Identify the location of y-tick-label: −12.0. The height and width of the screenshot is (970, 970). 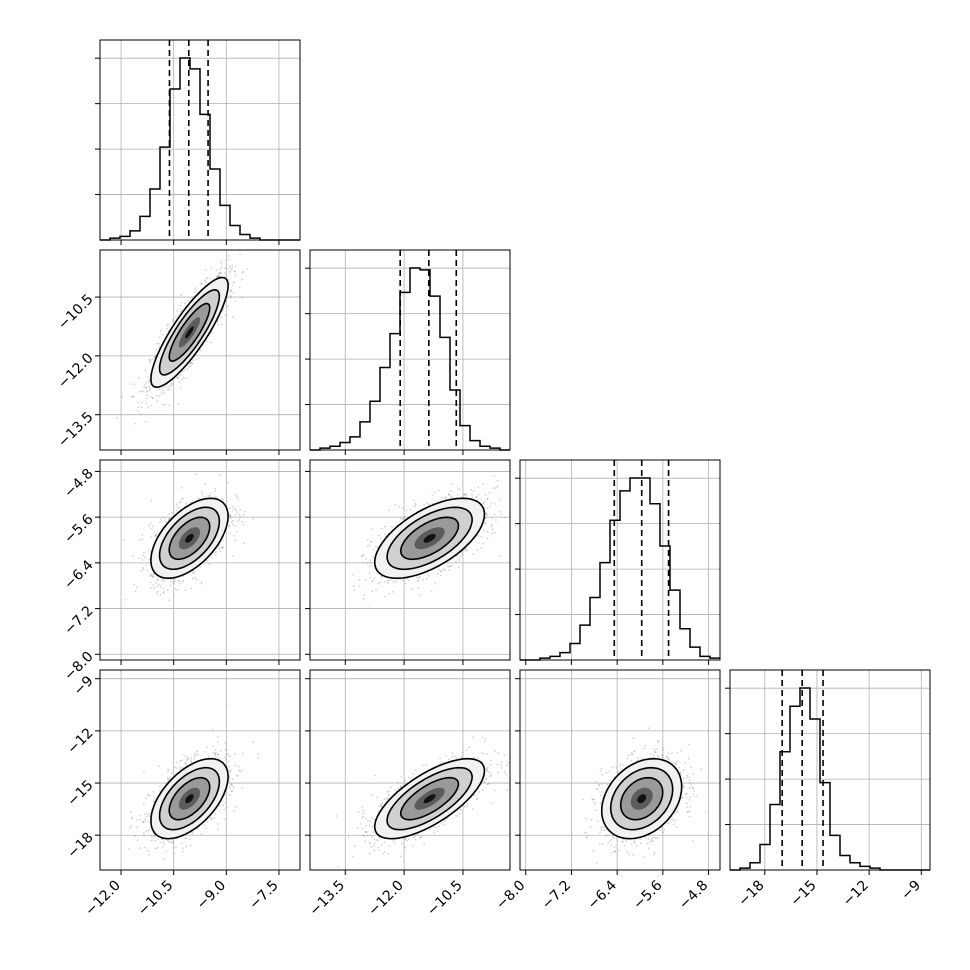
(76, 371).